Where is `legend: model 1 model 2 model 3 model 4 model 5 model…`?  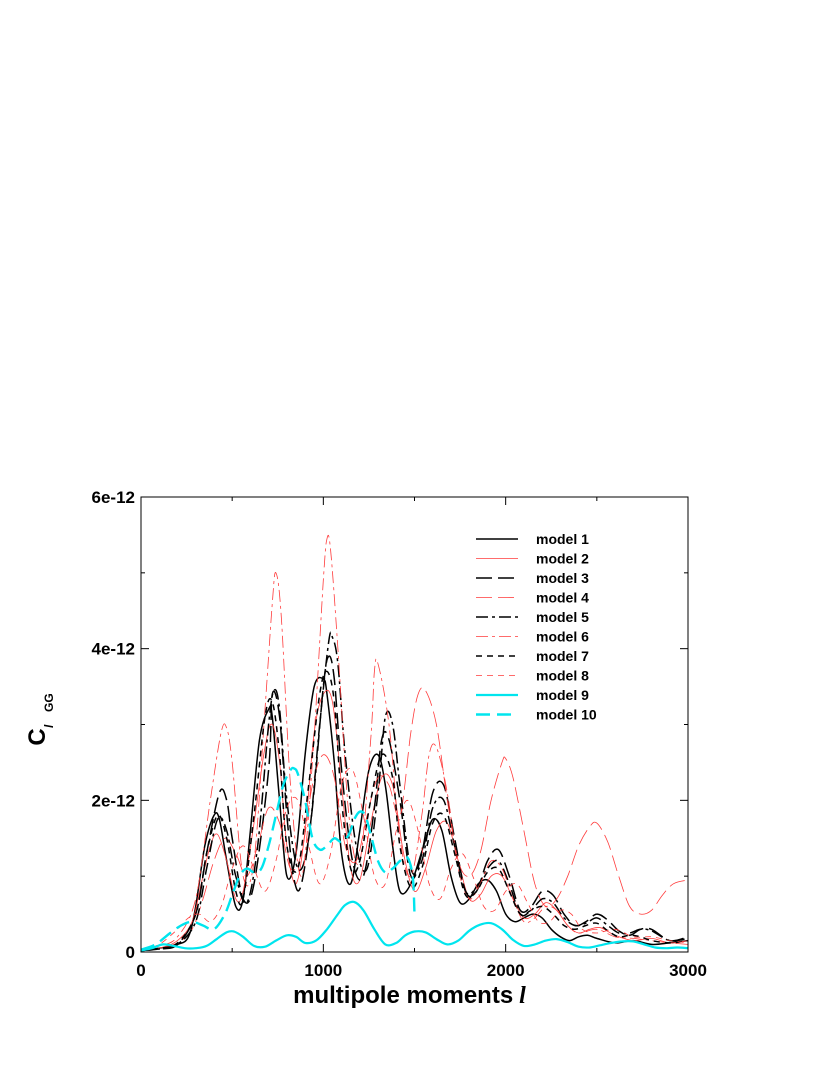
legend: model 1 model 2 model 3 model 4 model 5 model… is located at coordinates (536, 627).